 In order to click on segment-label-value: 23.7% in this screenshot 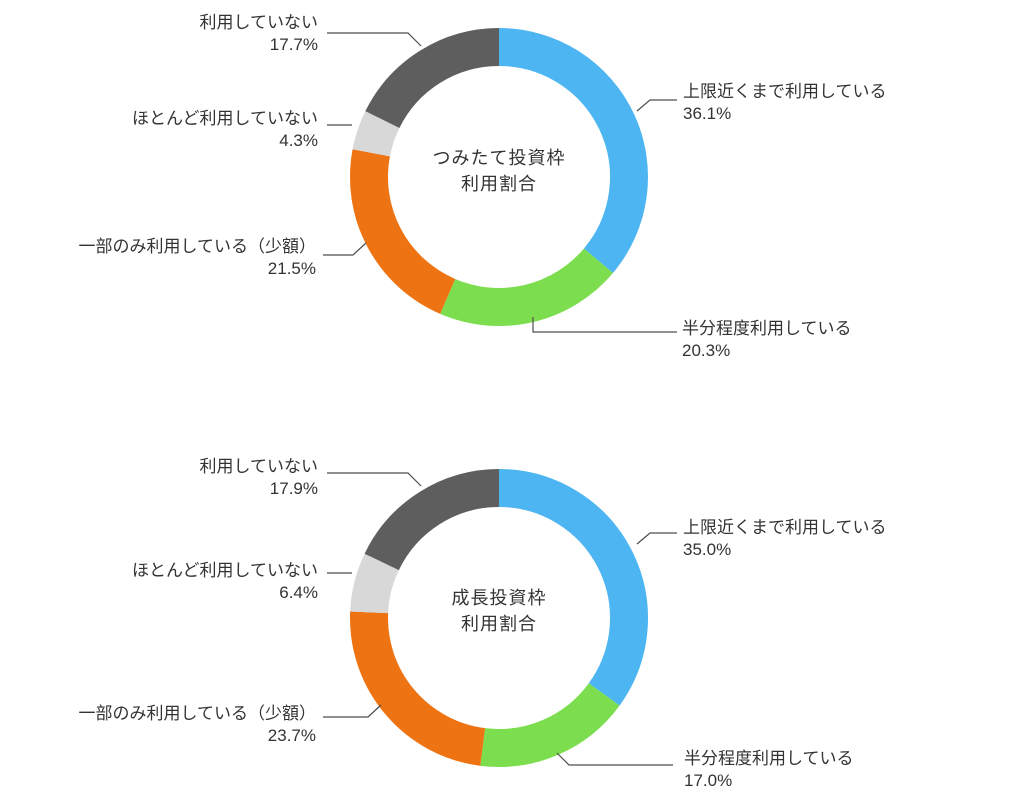, I will do `click(291, 735)`.